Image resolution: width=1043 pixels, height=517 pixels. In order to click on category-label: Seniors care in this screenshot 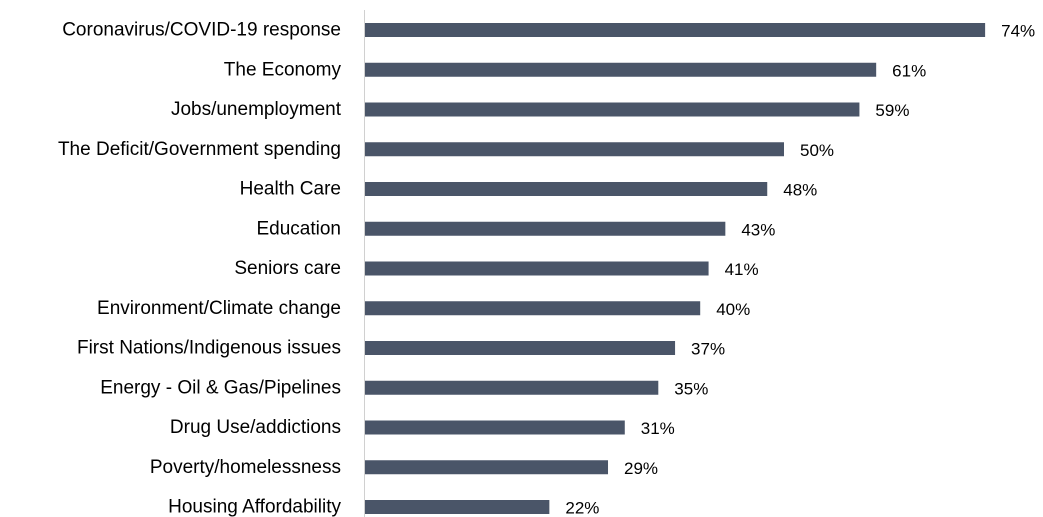, I will do `click(287, 268)`.